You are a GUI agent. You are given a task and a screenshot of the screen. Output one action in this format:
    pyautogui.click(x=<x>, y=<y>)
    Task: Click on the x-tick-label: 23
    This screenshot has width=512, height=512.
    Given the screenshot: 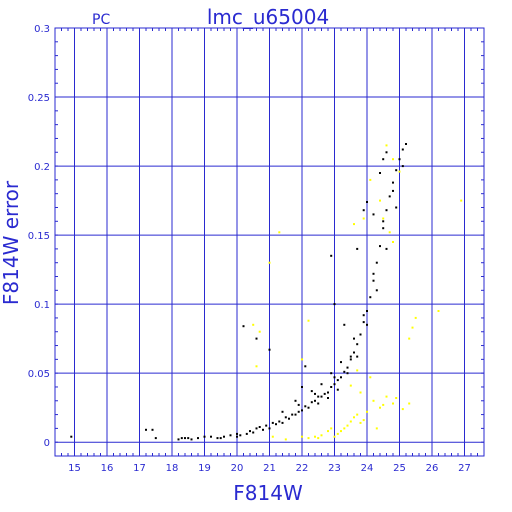 What is the action you would take?
    pyautogui.click(x=334, y=468)
    